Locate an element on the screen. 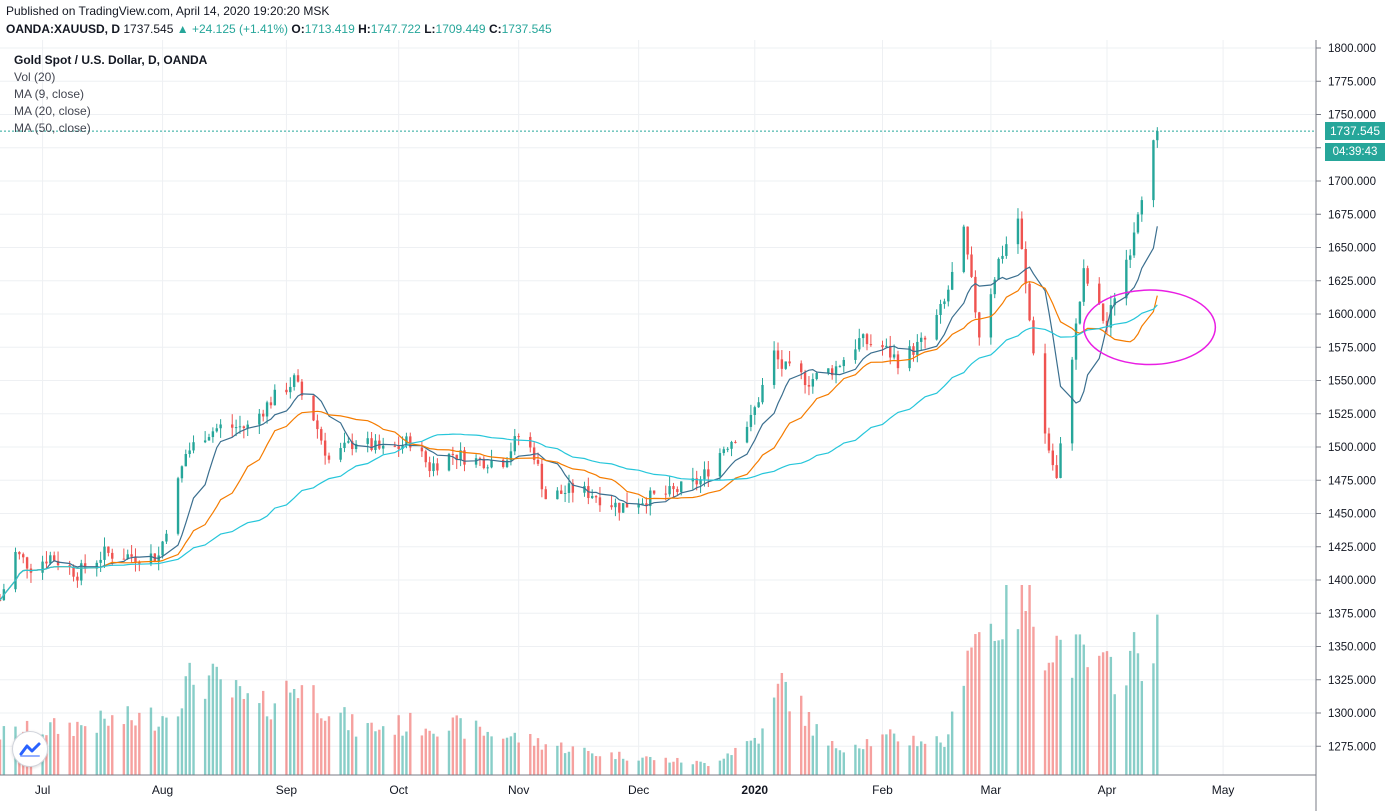  legend-ma20: MA (20, close) is located at coordinates (52, 111).